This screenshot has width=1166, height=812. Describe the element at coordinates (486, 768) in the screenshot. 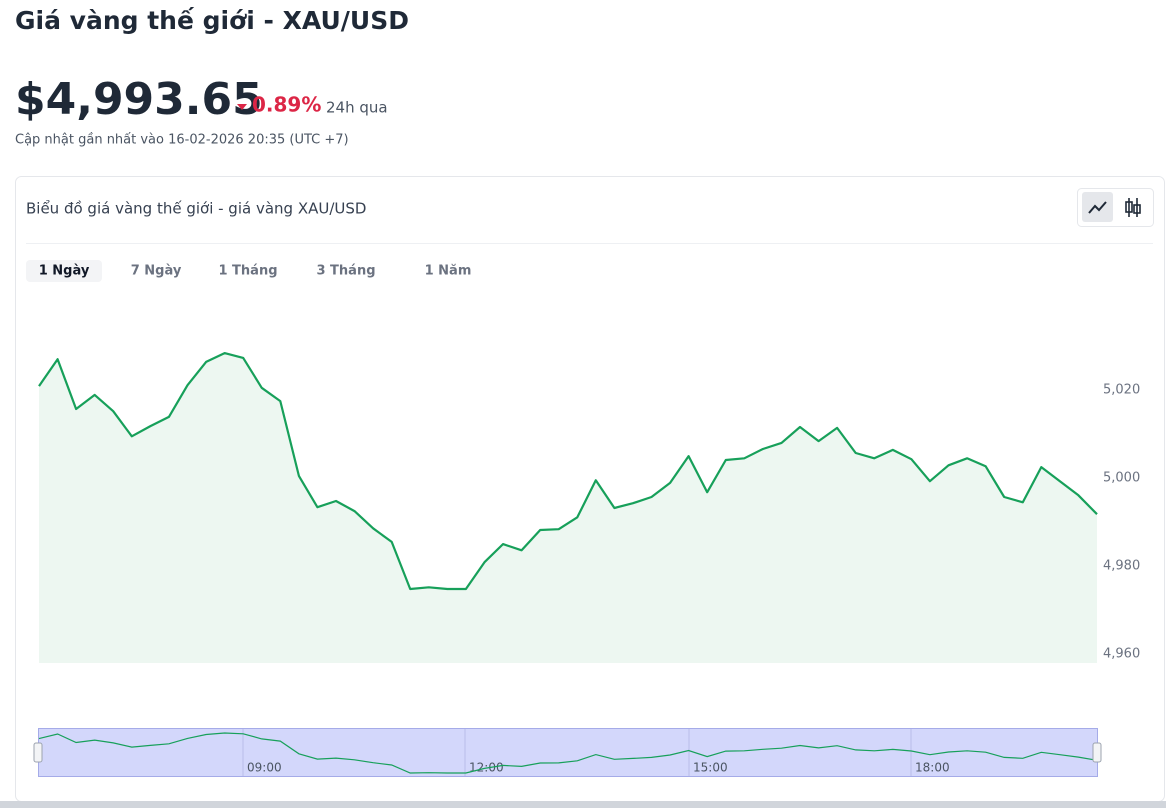

I see `navigator-label: 12:00` at that location.